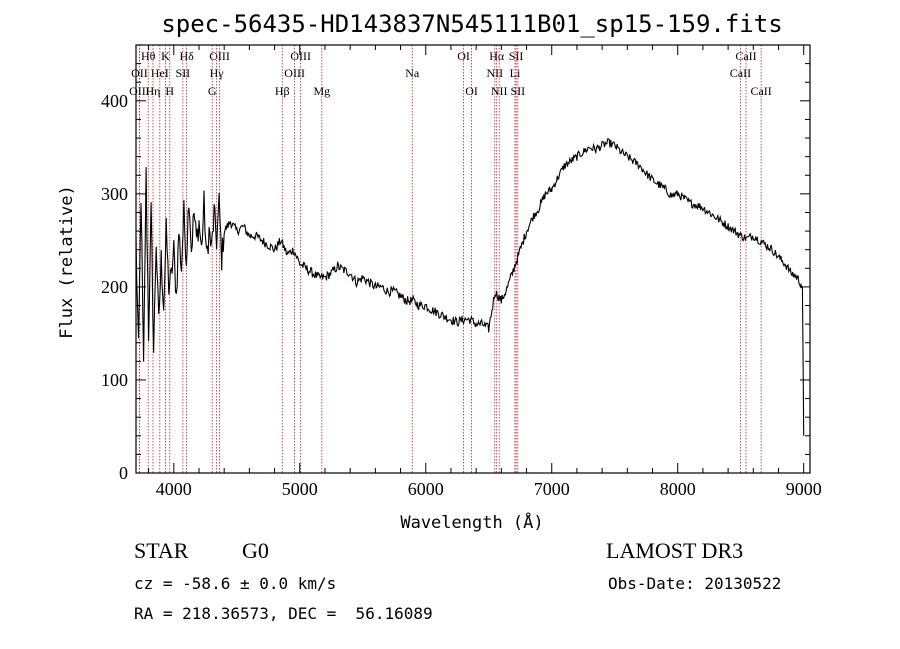  Describe the element at coordinates (114, 287) in the screenshot. I see `y-tick-label: 200` at that location.